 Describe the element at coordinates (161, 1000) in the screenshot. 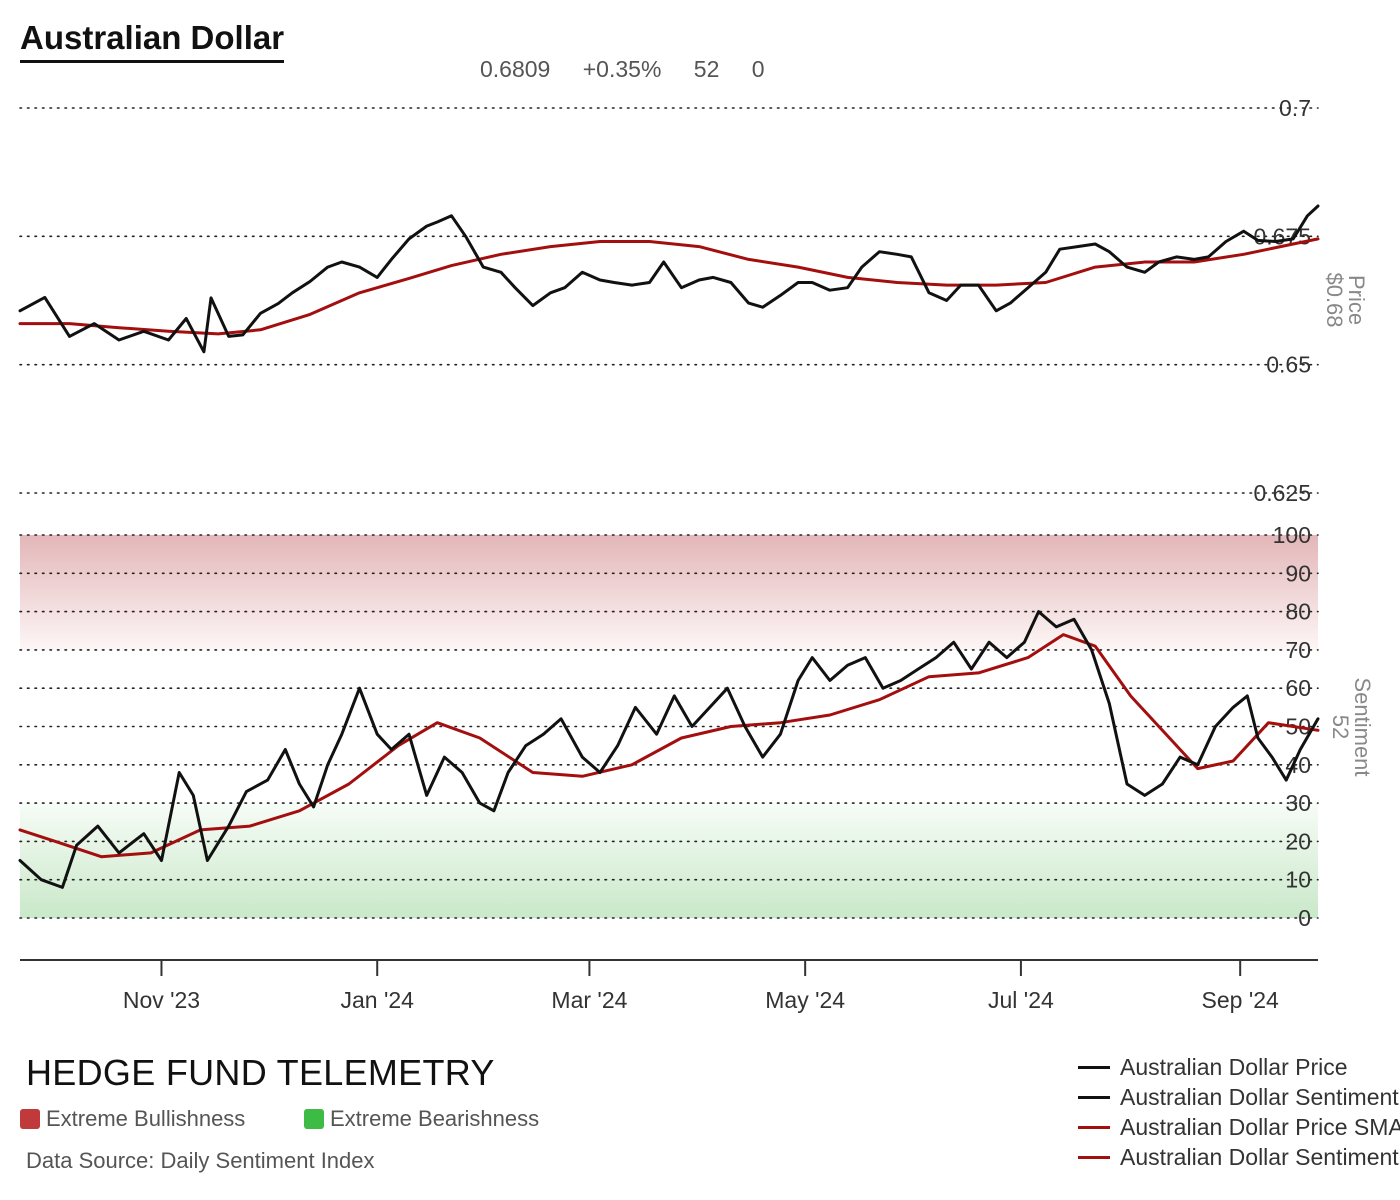

I see `x-tick-label: Nov '23` at that location.